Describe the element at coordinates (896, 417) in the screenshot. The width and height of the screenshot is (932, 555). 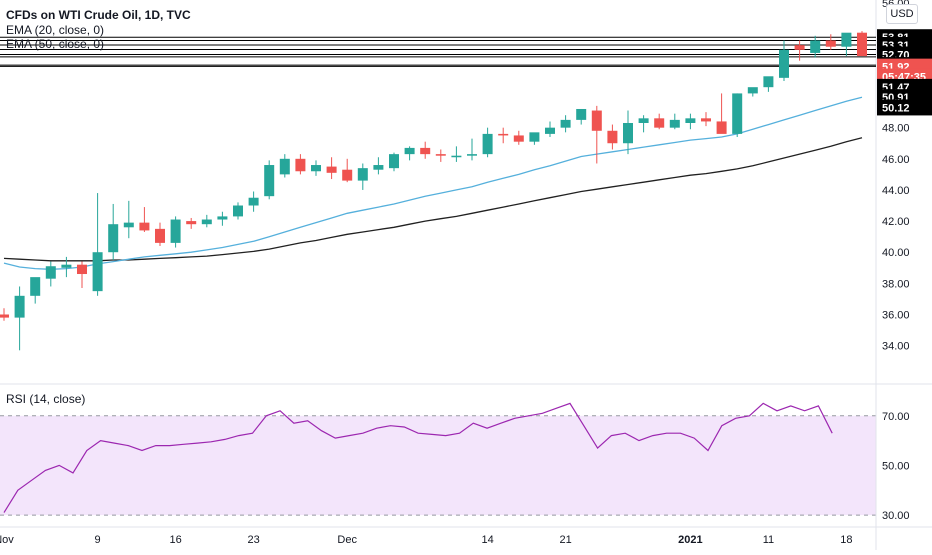
I see `rsi-tick-label: 70.00` at that location.